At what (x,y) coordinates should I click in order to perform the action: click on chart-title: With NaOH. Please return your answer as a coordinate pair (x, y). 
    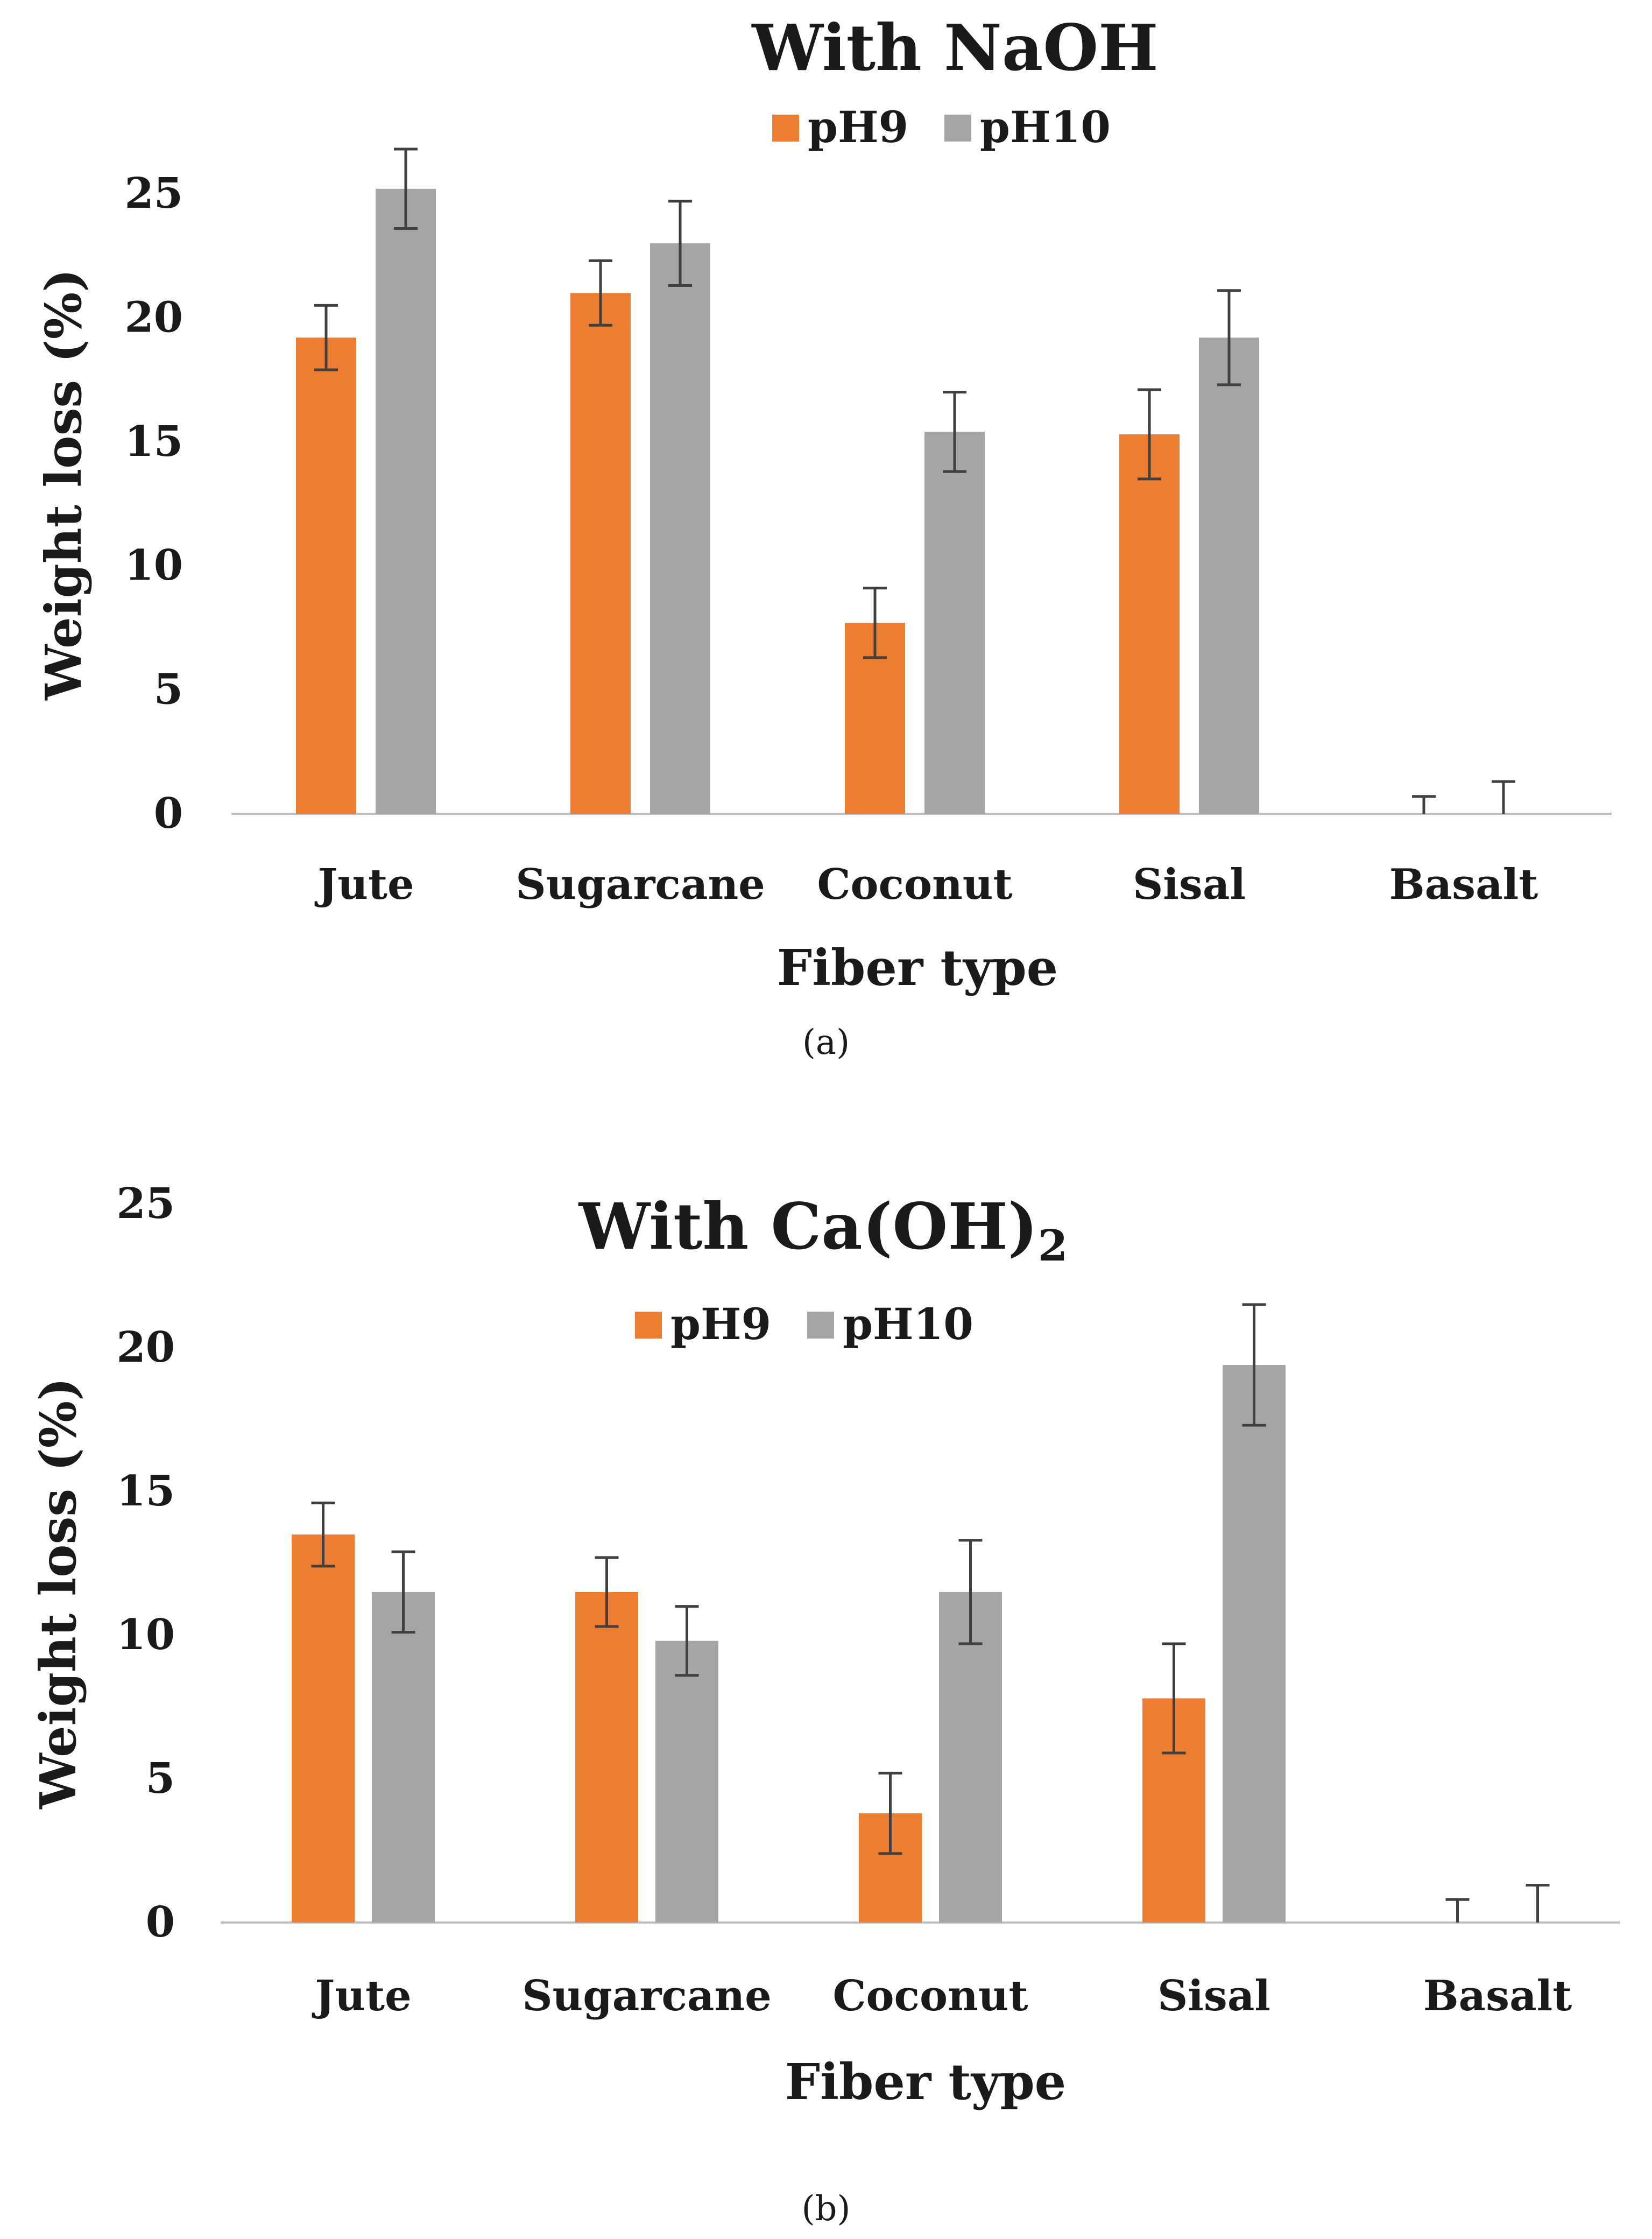
    Looking at the image, I should click on (954, 47).